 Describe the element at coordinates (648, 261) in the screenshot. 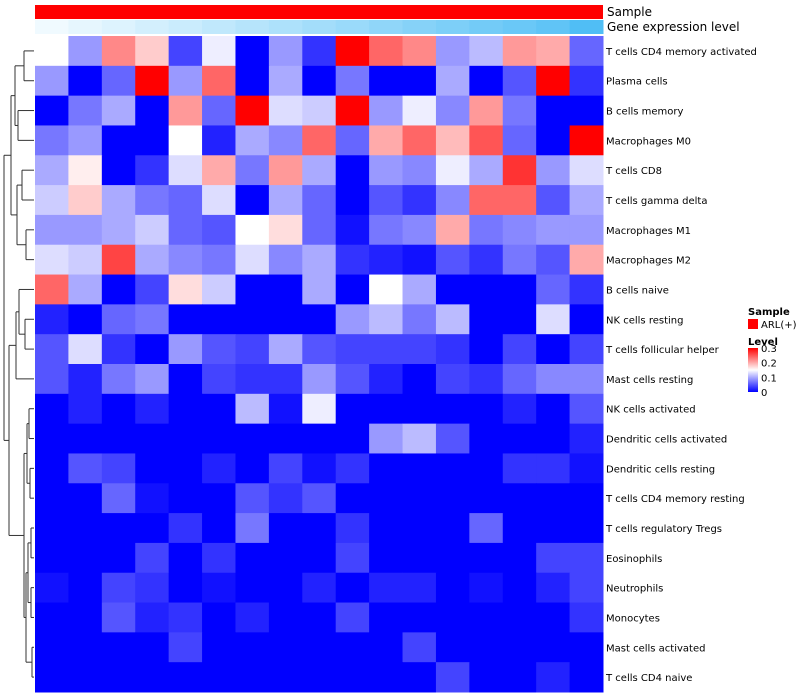

I see `row-label: Macrophages M2` at that location.